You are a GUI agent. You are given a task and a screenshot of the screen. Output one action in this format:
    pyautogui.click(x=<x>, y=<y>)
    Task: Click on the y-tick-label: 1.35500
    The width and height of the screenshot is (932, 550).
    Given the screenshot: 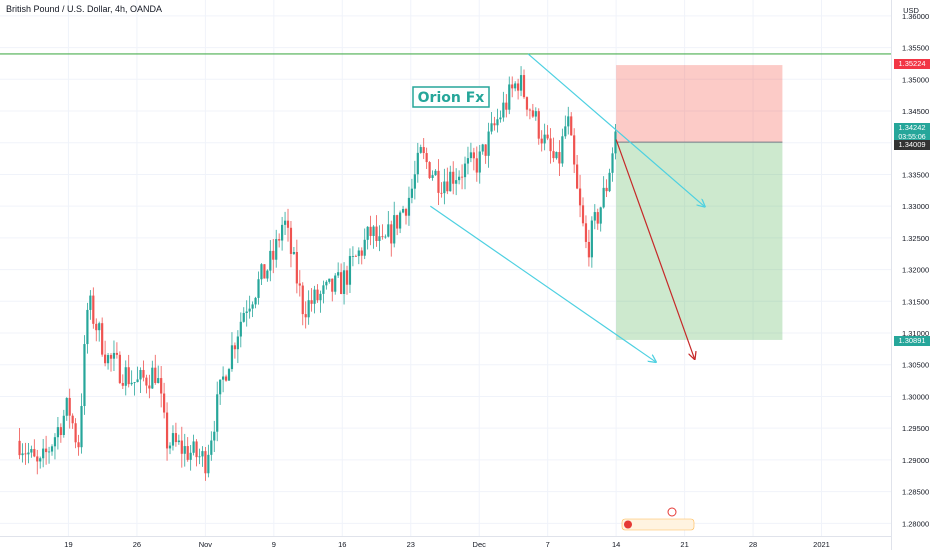 What is the action you would take?
    pyautogui.click(x=915, y=48)
    